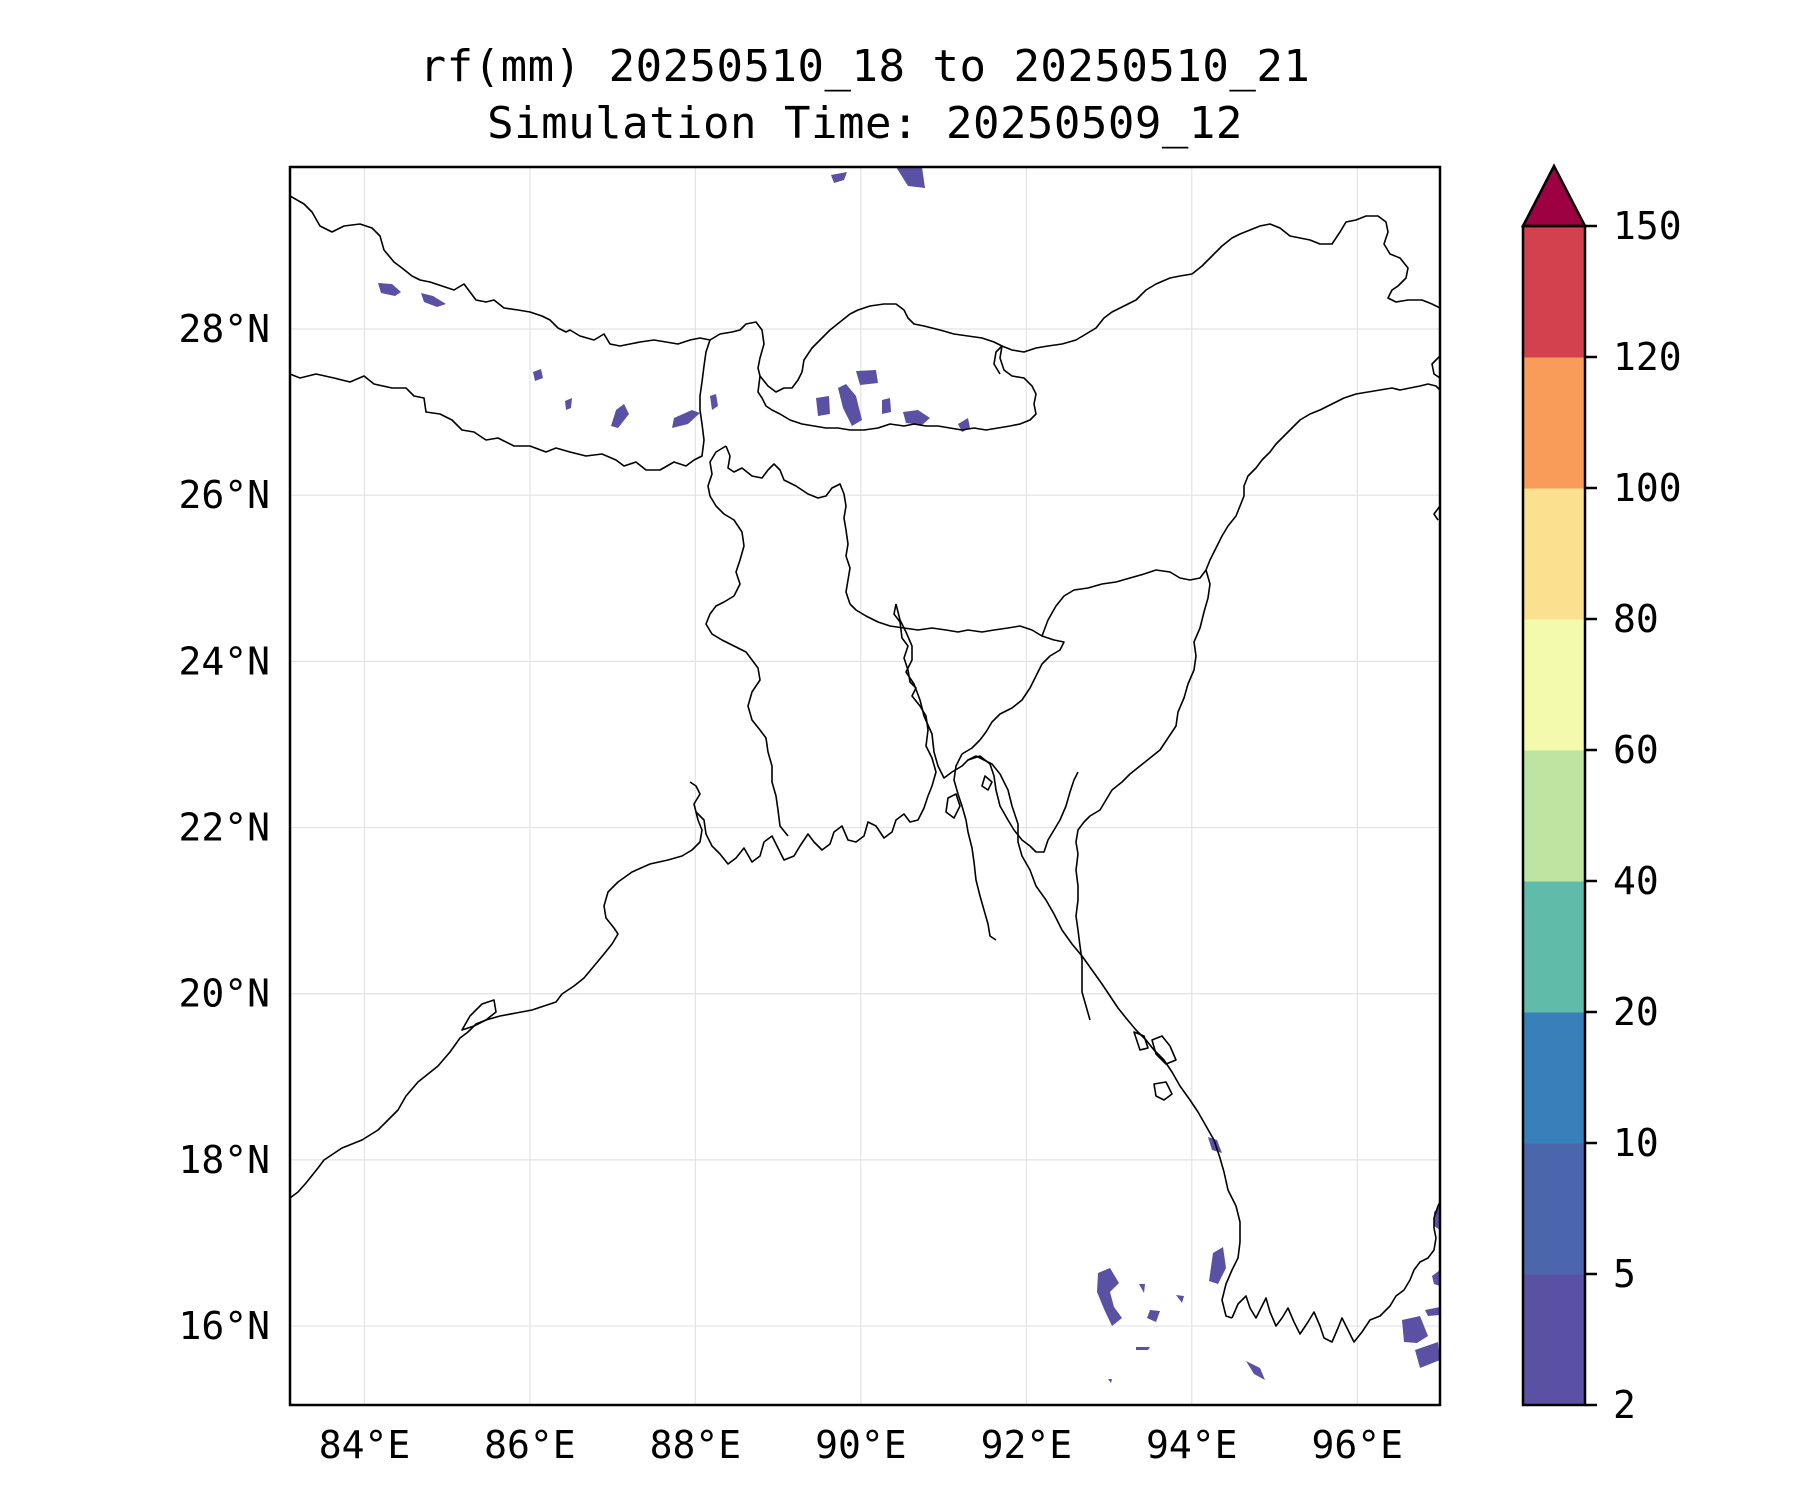  I want to click on lat-tick-label: 24°N, so click(224, 661).